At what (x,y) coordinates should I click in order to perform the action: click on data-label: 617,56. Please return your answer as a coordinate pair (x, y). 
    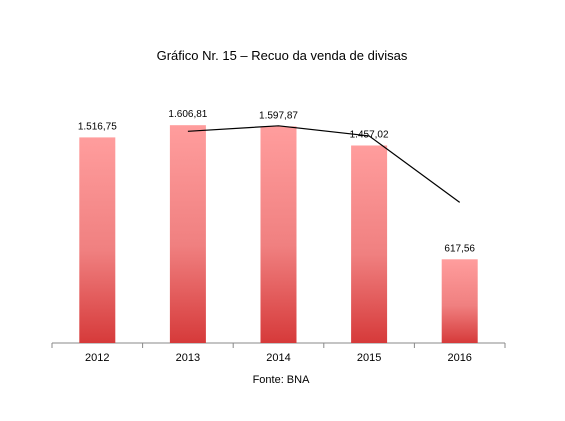
    Looking at the image, I should click on (459, 248).